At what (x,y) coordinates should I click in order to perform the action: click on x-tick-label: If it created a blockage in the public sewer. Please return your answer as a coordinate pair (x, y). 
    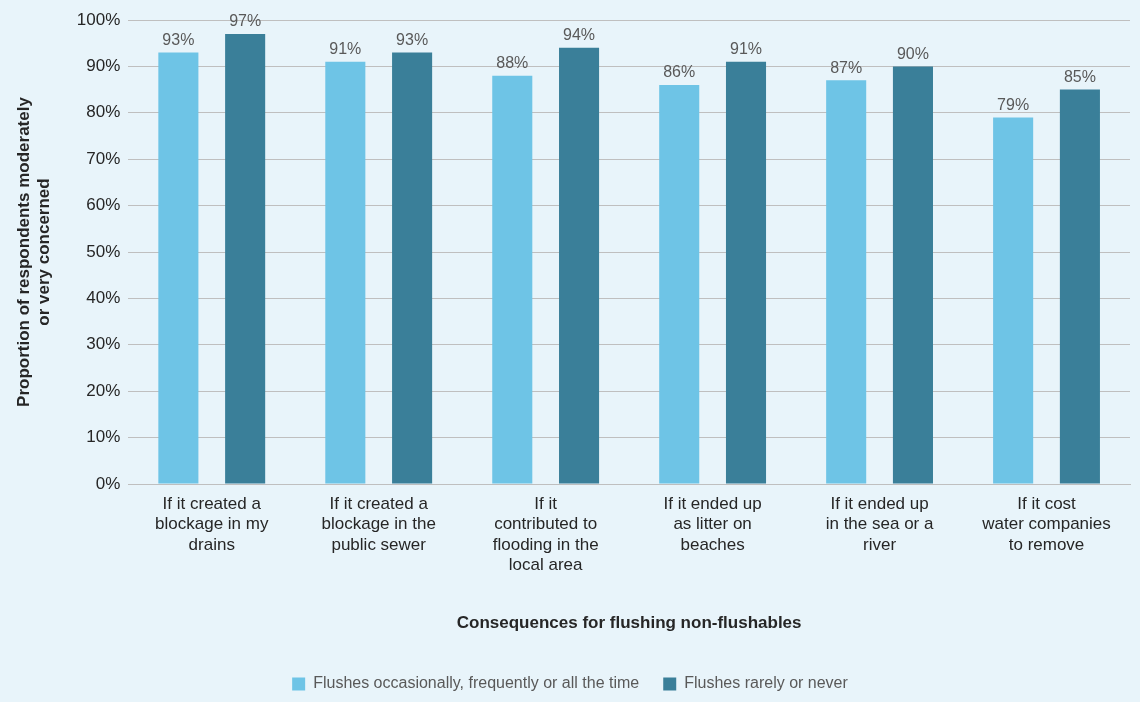
    Looking at the image, I should click on (378, 523).